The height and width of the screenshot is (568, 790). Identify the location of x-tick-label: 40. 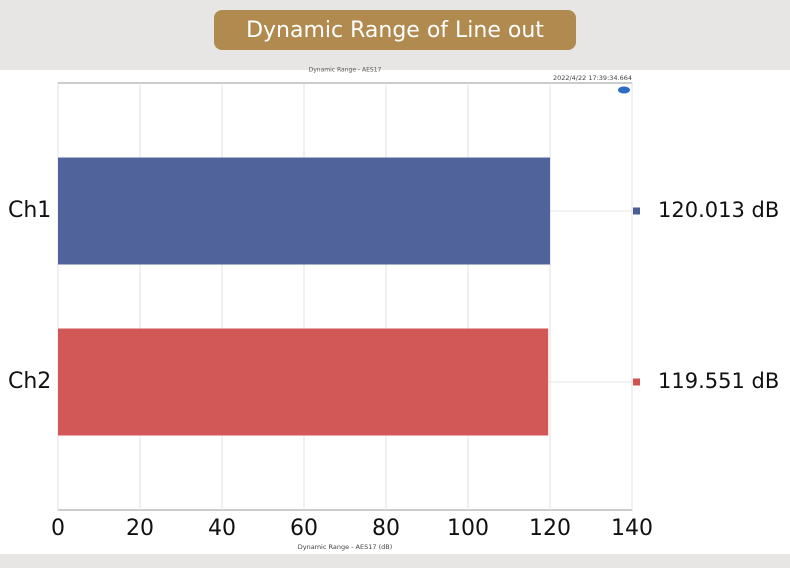
(222, 528).